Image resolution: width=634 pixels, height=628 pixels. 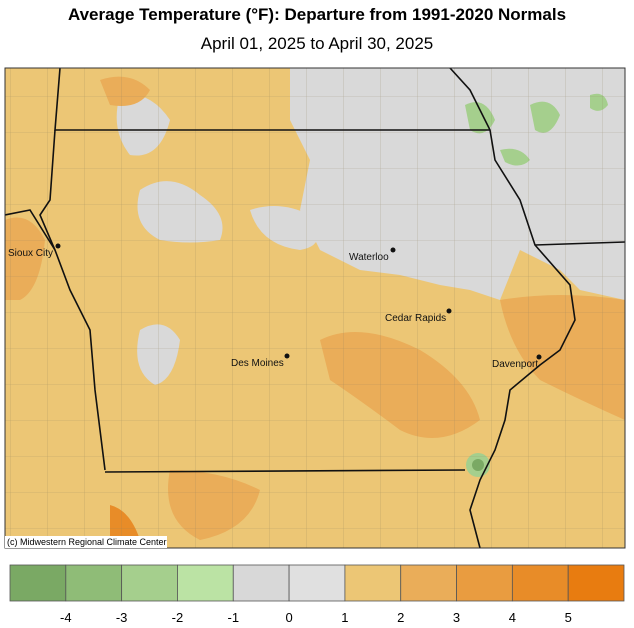 I want to click on legend-tick-label: 4, so click(x=512, y=617).